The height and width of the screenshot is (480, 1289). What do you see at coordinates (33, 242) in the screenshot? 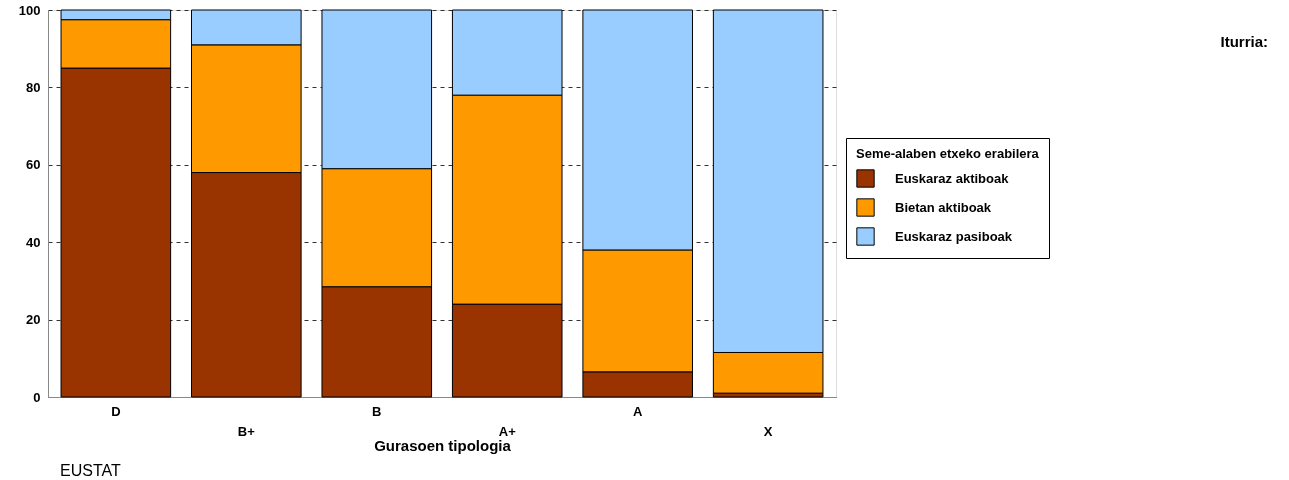
I see `y-tick-label: 40` at bounding box center [33, 242].